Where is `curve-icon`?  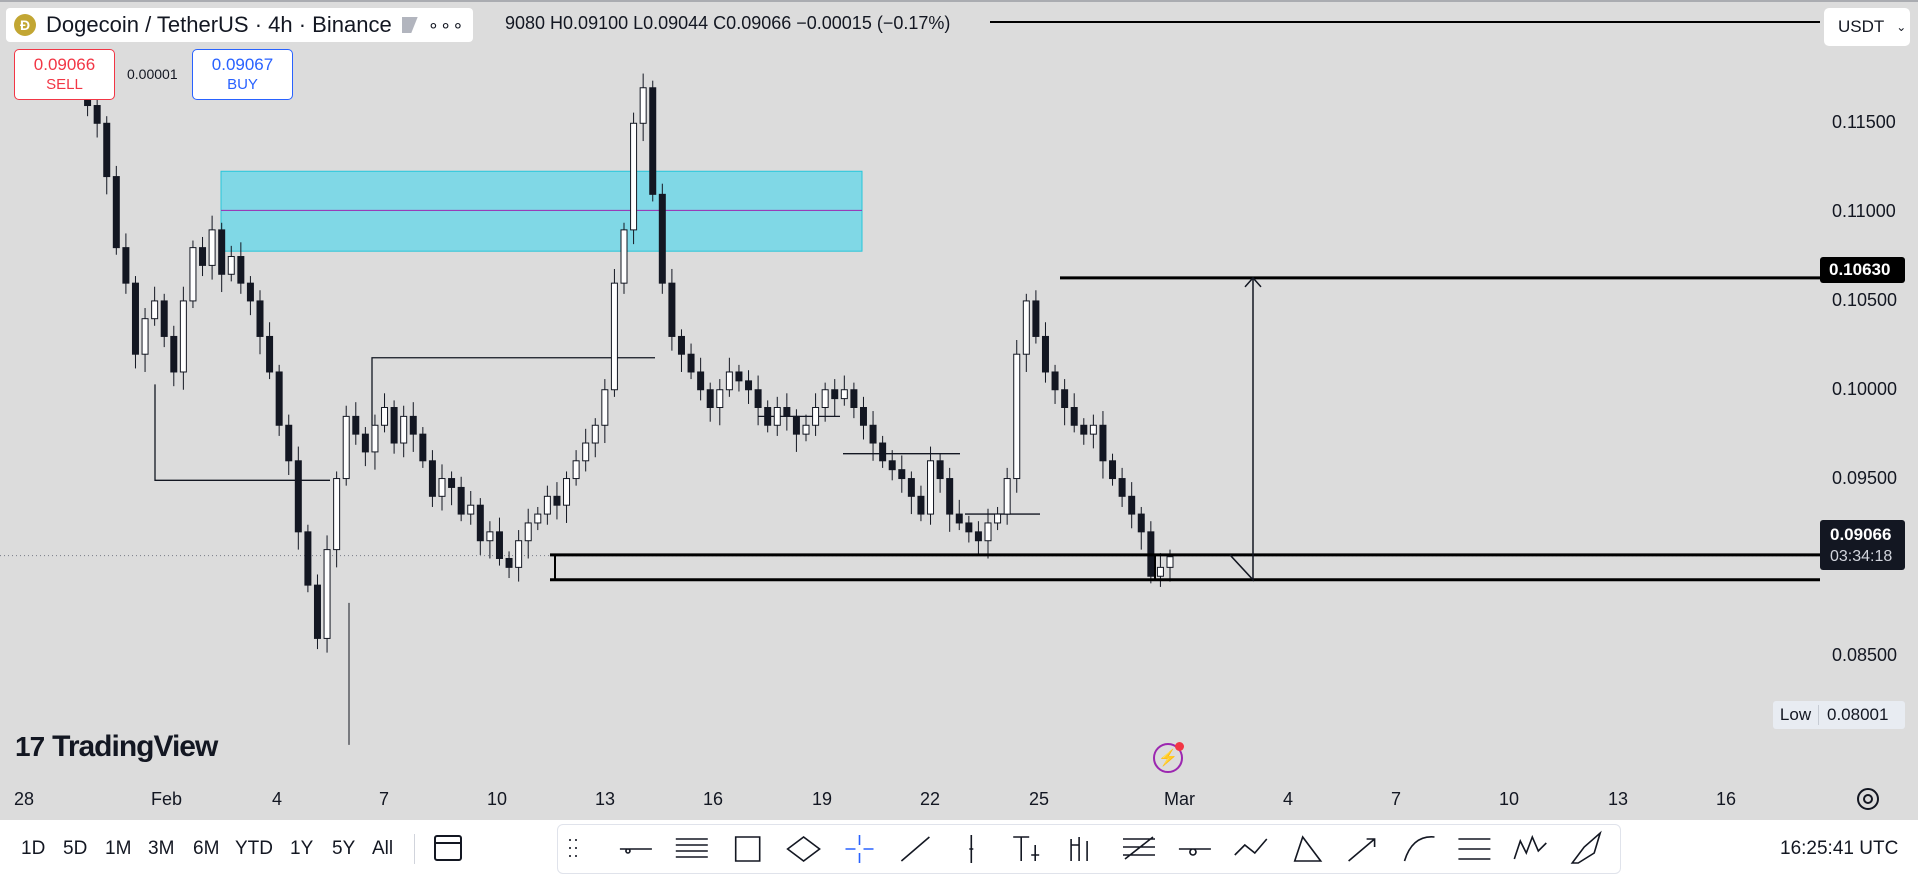 curve-icon is located at coordinates (1419, 849).